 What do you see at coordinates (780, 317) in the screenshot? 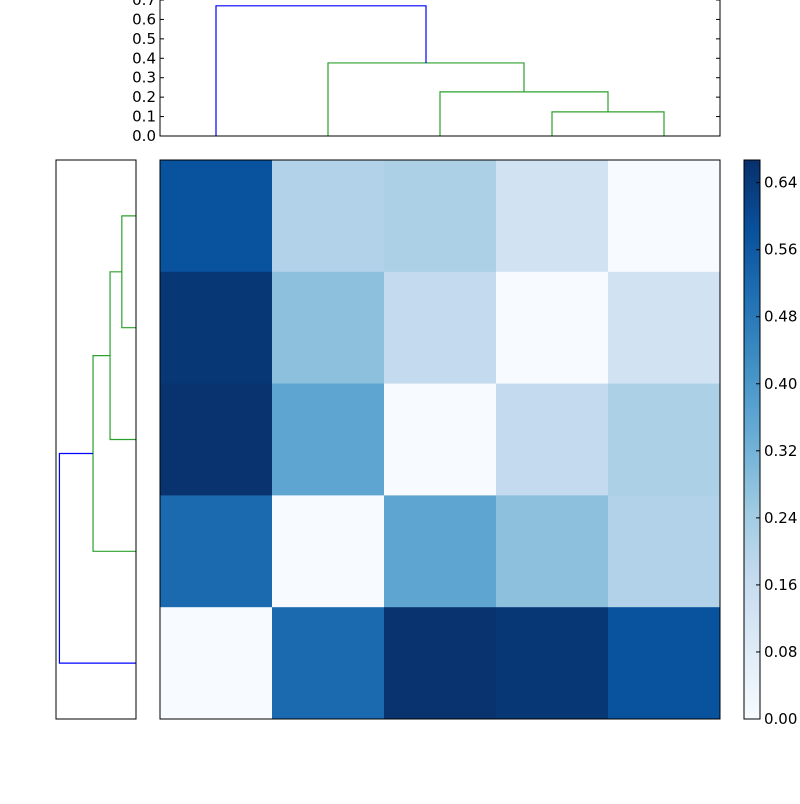
I see `colorbar-tick-label: 0.48` at bounding box center [780, 317].